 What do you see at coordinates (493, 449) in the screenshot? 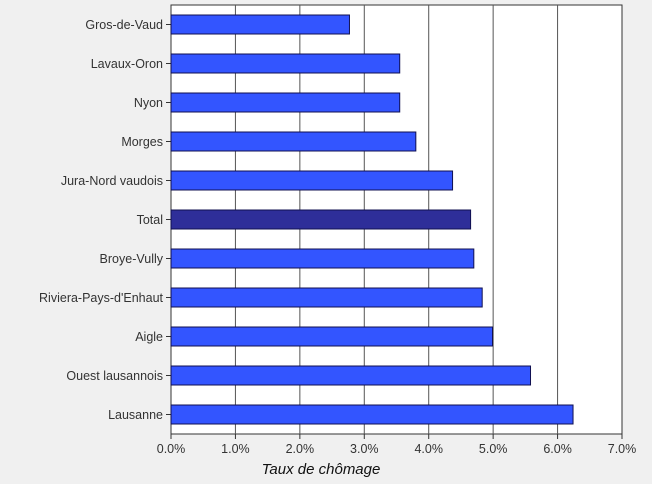
I see `x-tick-label: 5.0%` at bounding box center [493, 449].